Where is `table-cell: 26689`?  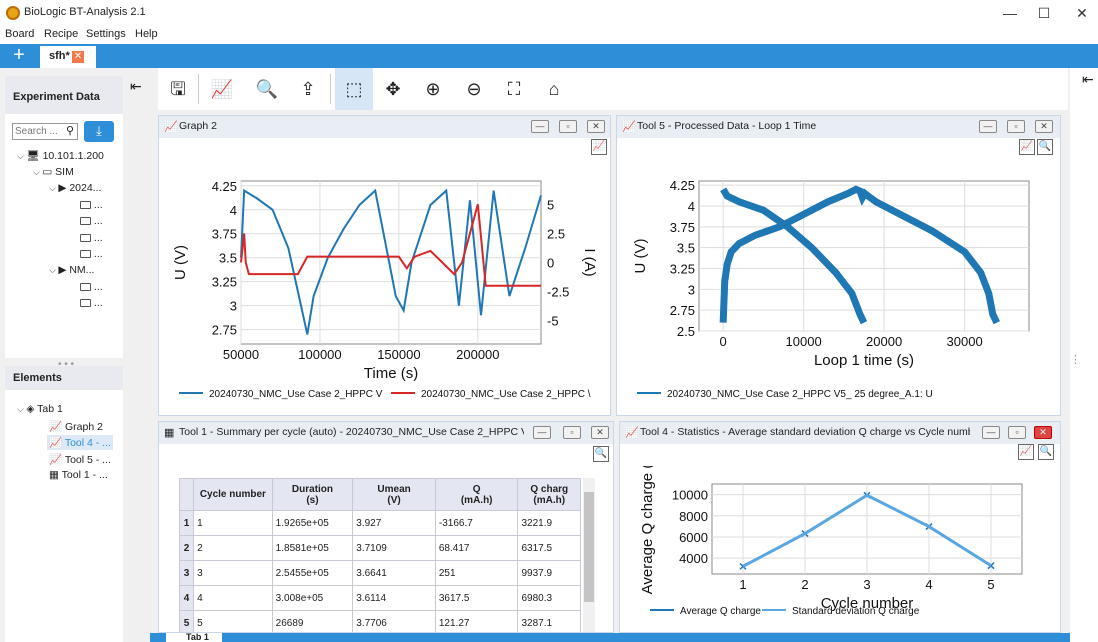
table-cell: 26689 is located at coordinates (312, 621).